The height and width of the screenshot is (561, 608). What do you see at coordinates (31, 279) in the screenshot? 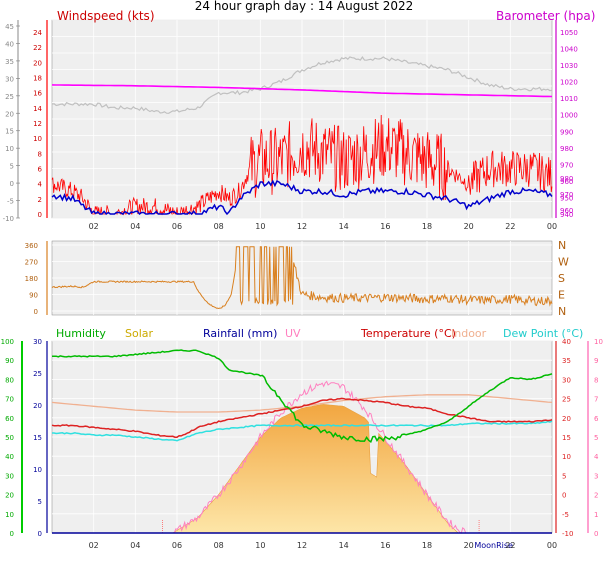
I see `tick-label-direction: 180` at bounding box center [31, 279].